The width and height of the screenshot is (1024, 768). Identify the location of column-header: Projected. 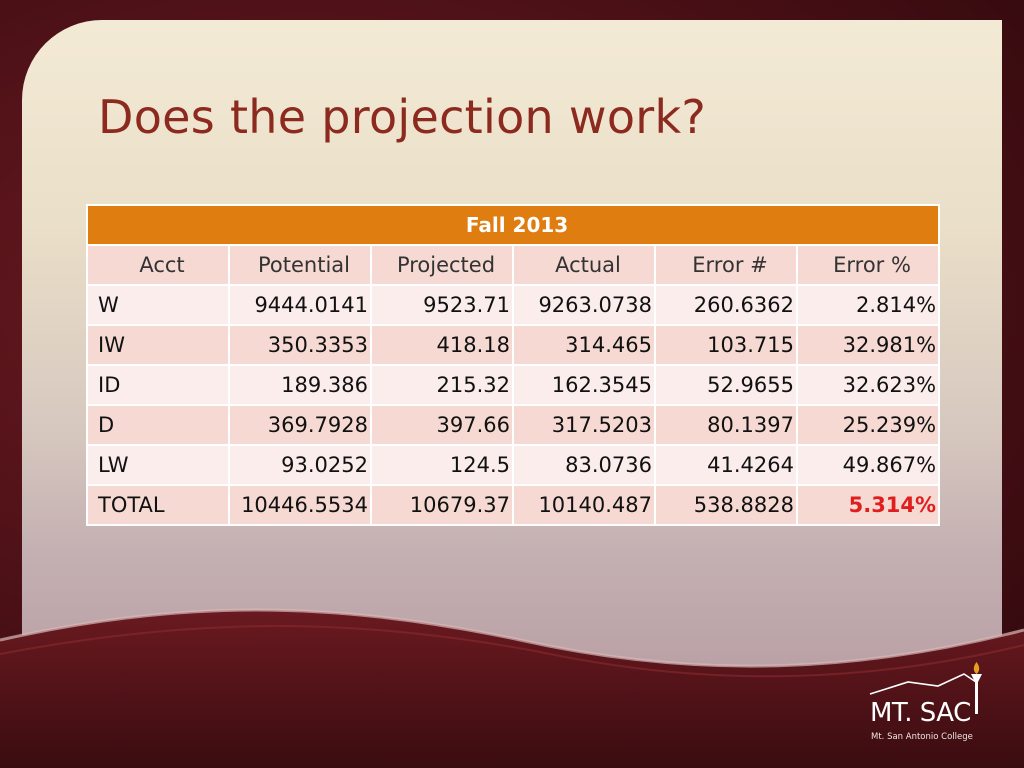
(442, 265).